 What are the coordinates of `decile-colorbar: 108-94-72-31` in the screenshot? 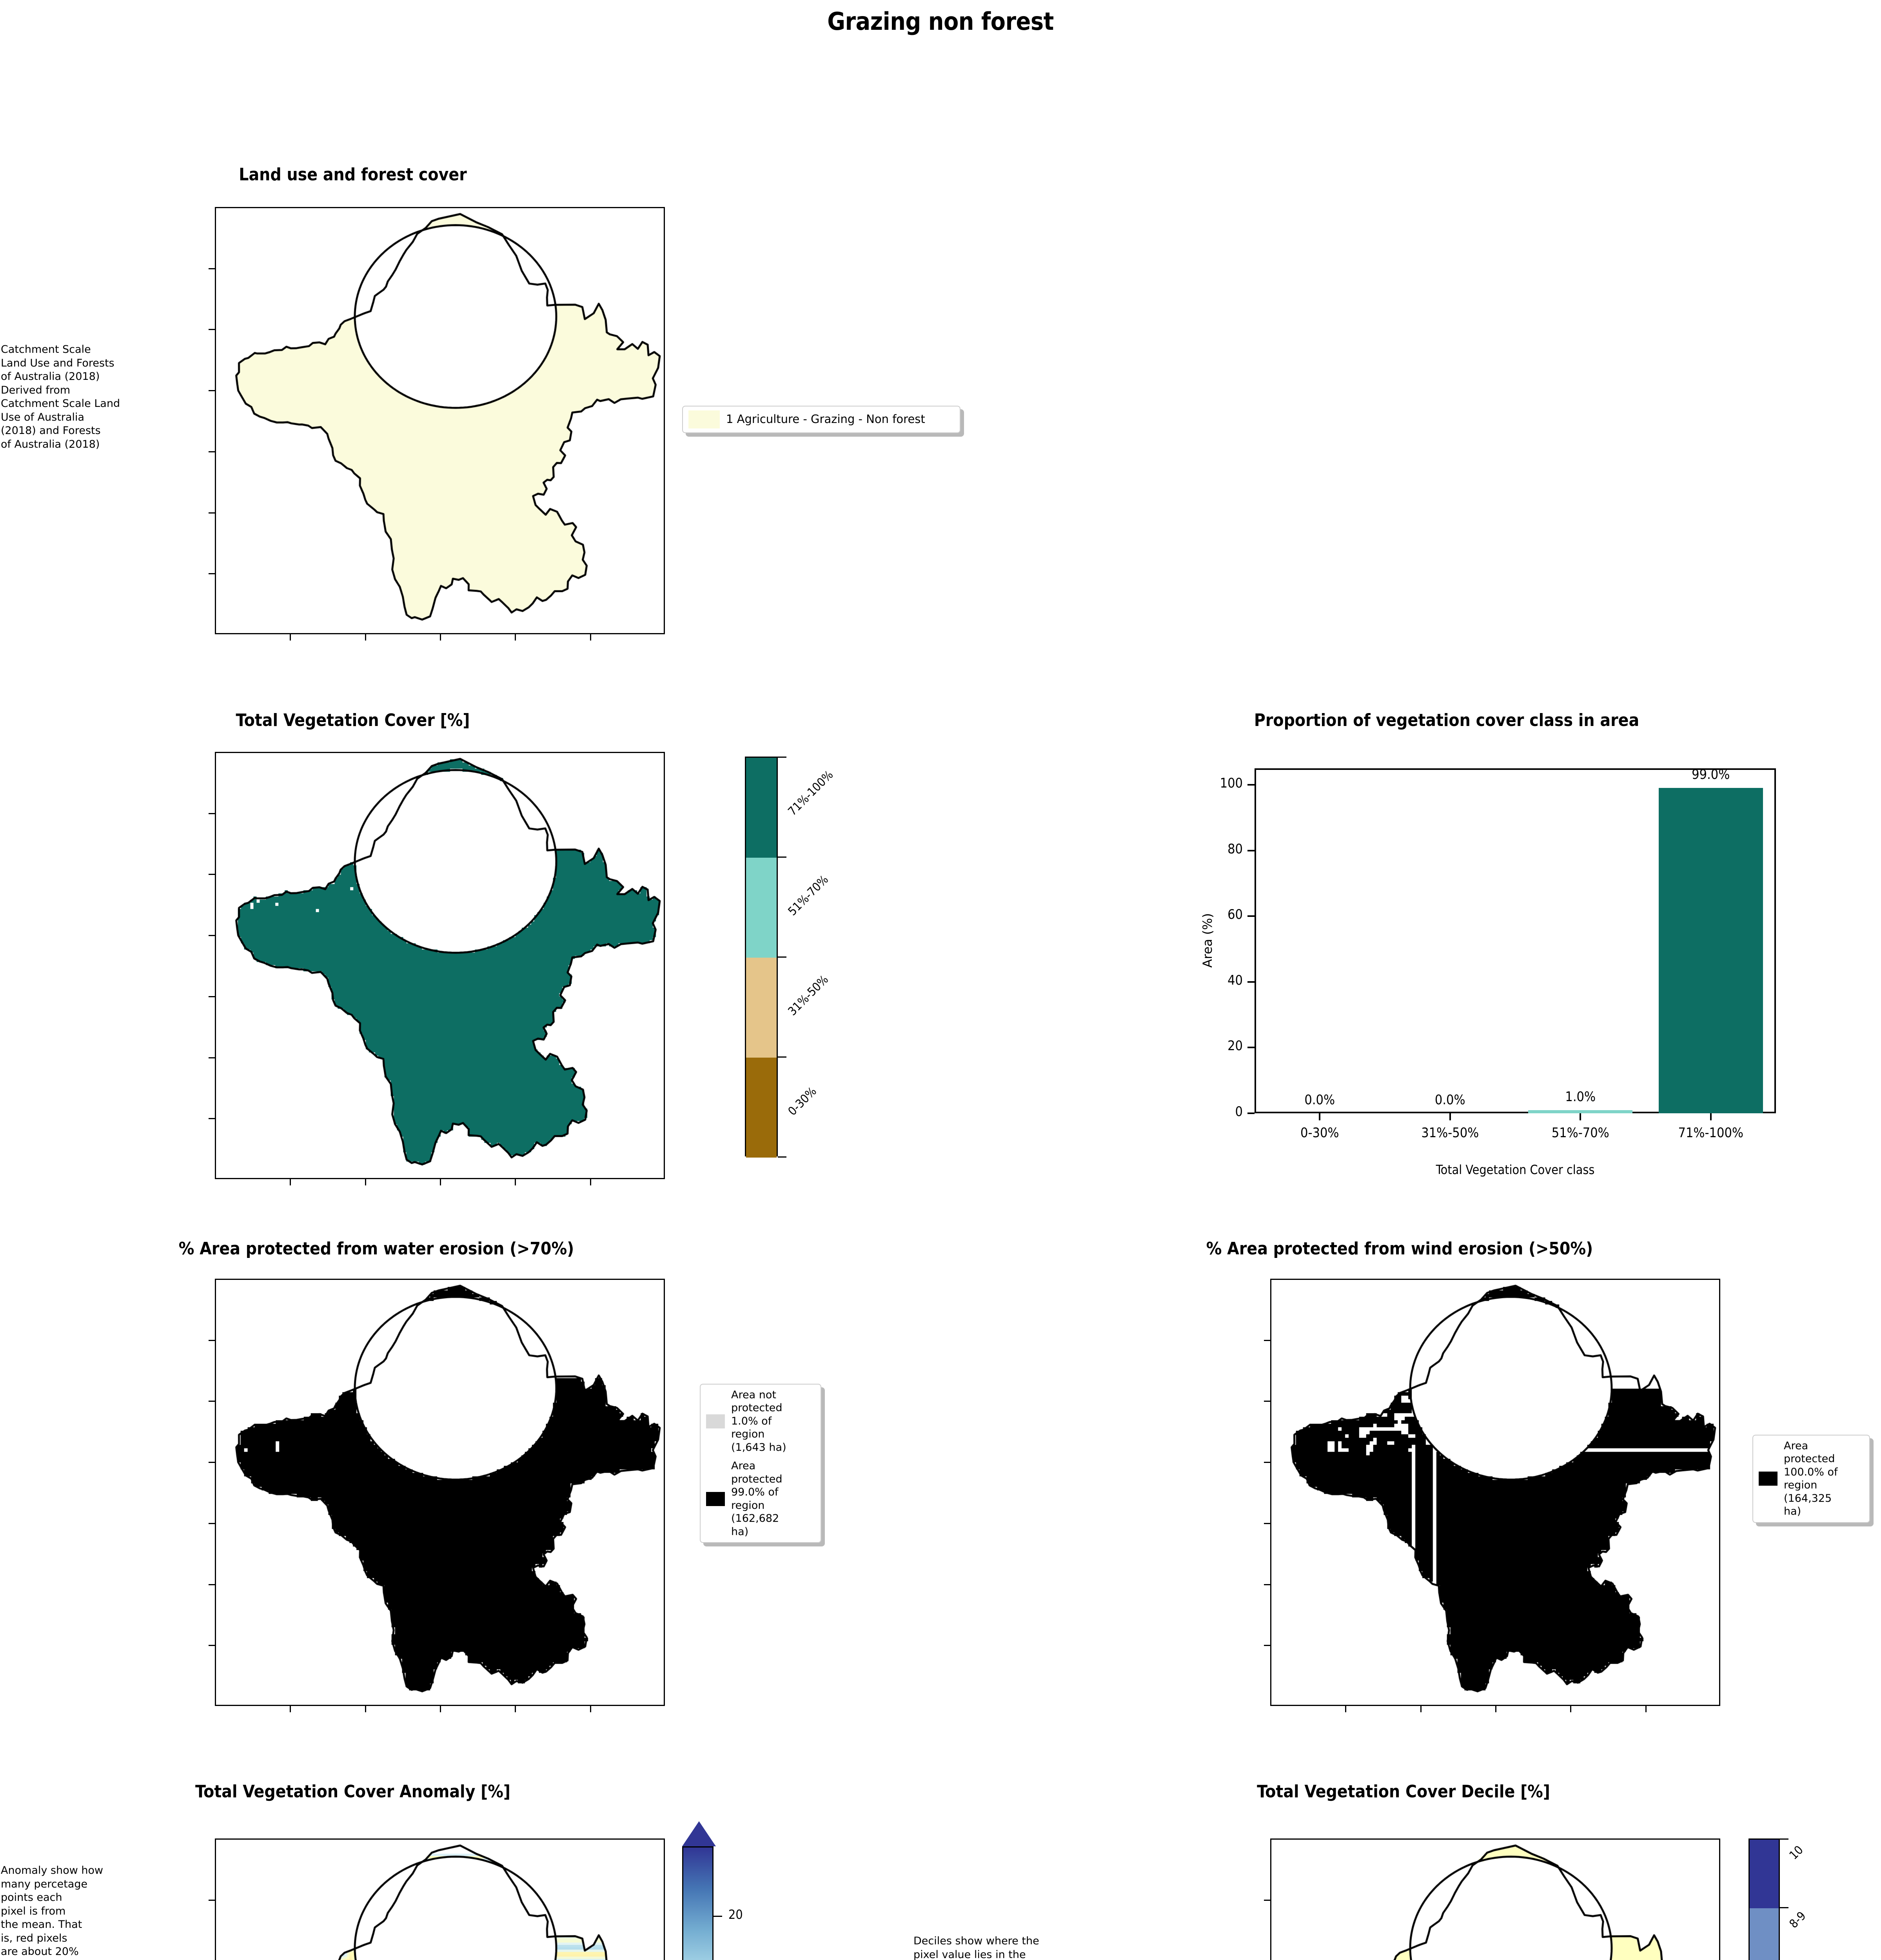 It's located at (1815, 1899).